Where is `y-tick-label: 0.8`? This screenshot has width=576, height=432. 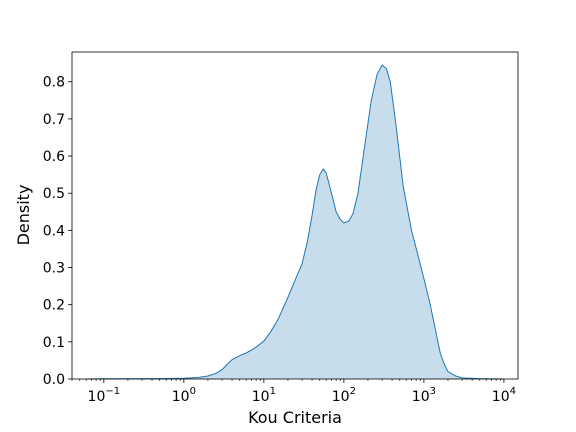
y-tick-label: 0.8 is located at coordinates (54, 83).